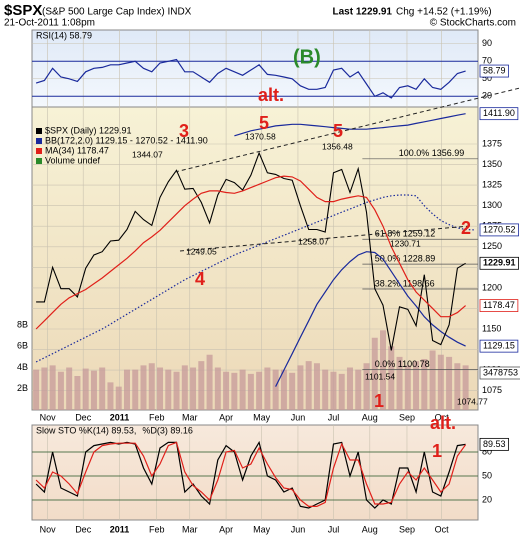 This screenshot has height=540, width=520. I want to click on x-tick-label: Apr, so click(226, 529).